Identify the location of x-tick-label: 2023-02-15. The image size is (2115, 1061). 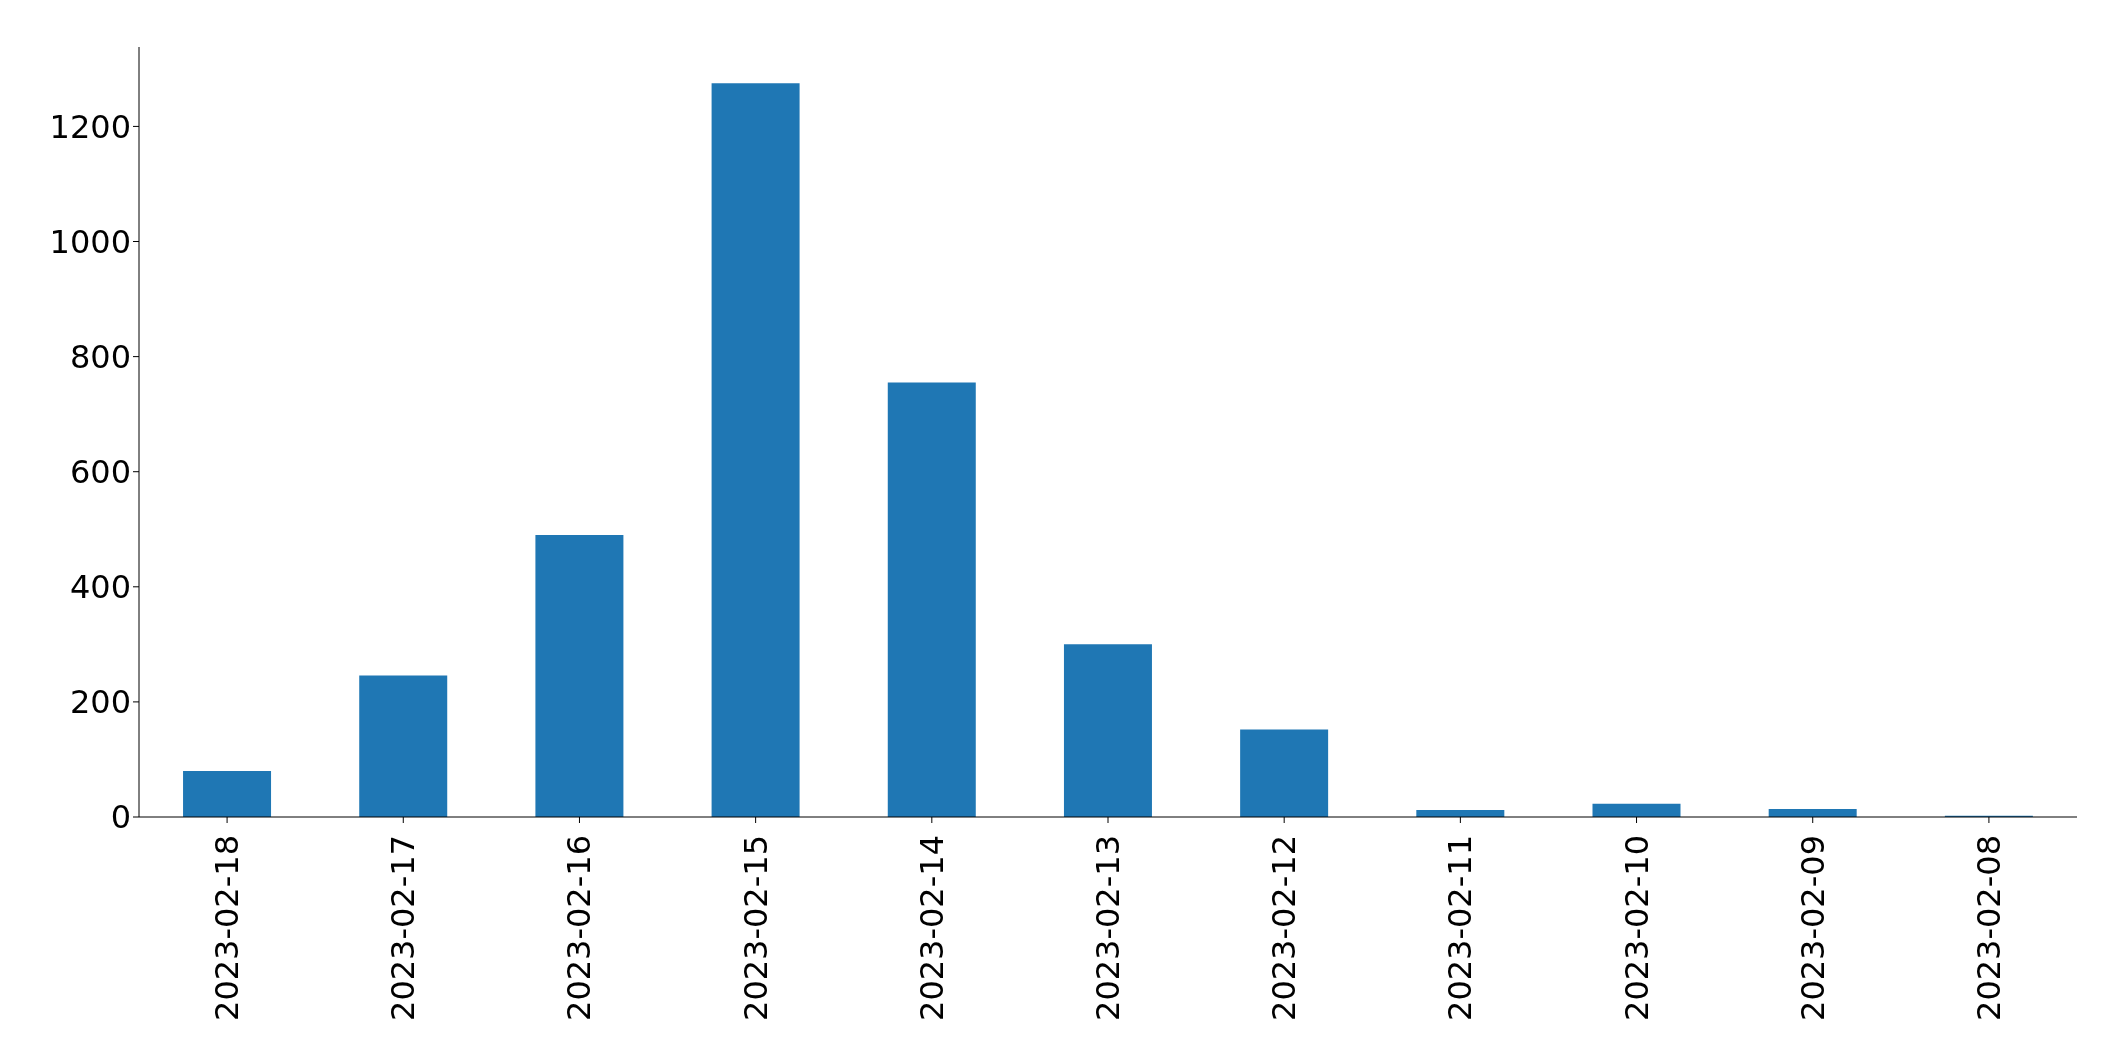
(755, 928).